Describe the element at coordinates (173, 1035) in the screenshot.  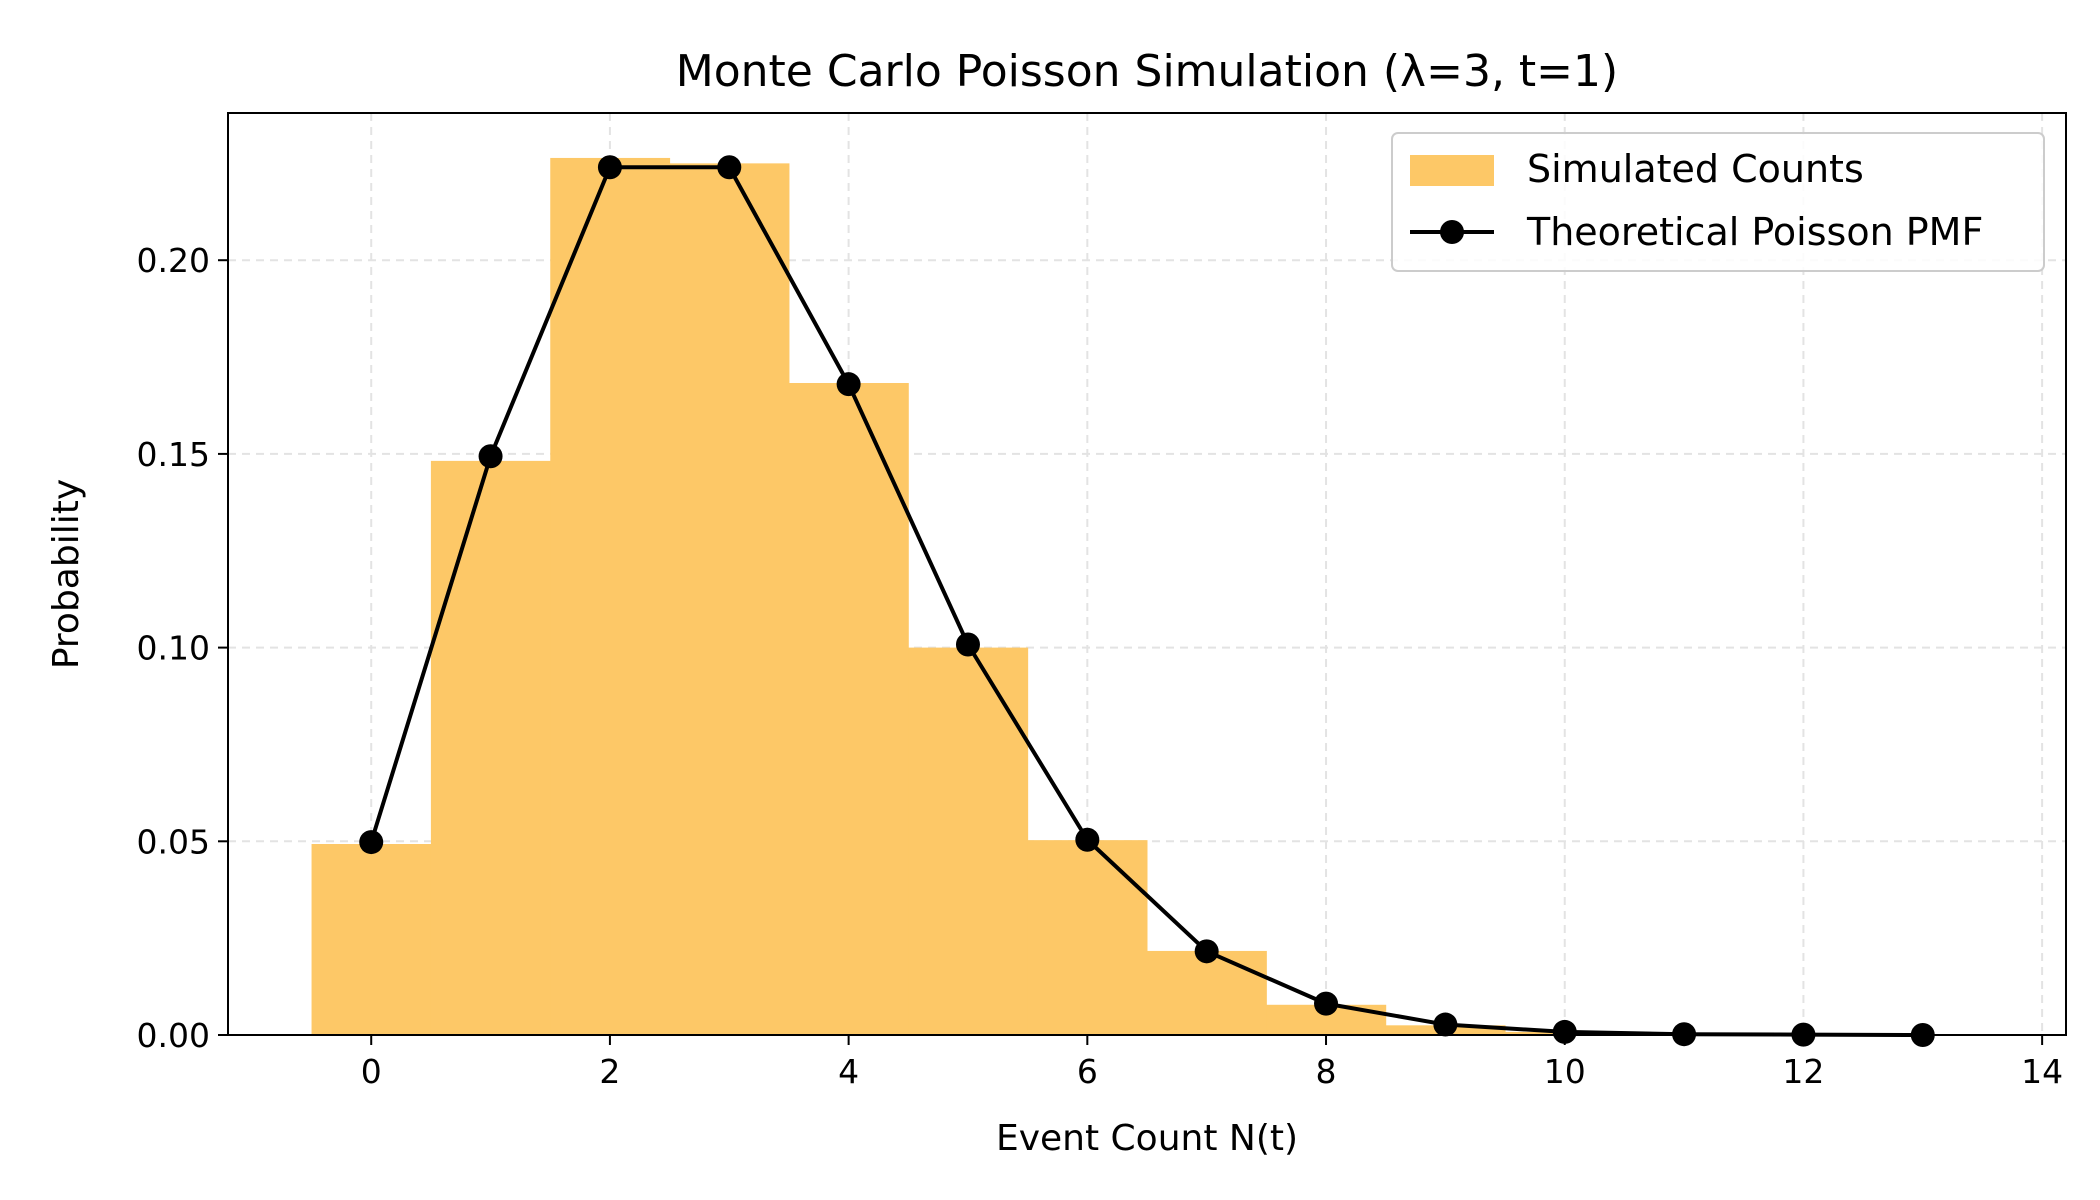
I see `y-tick-label: 0.00` at that location.